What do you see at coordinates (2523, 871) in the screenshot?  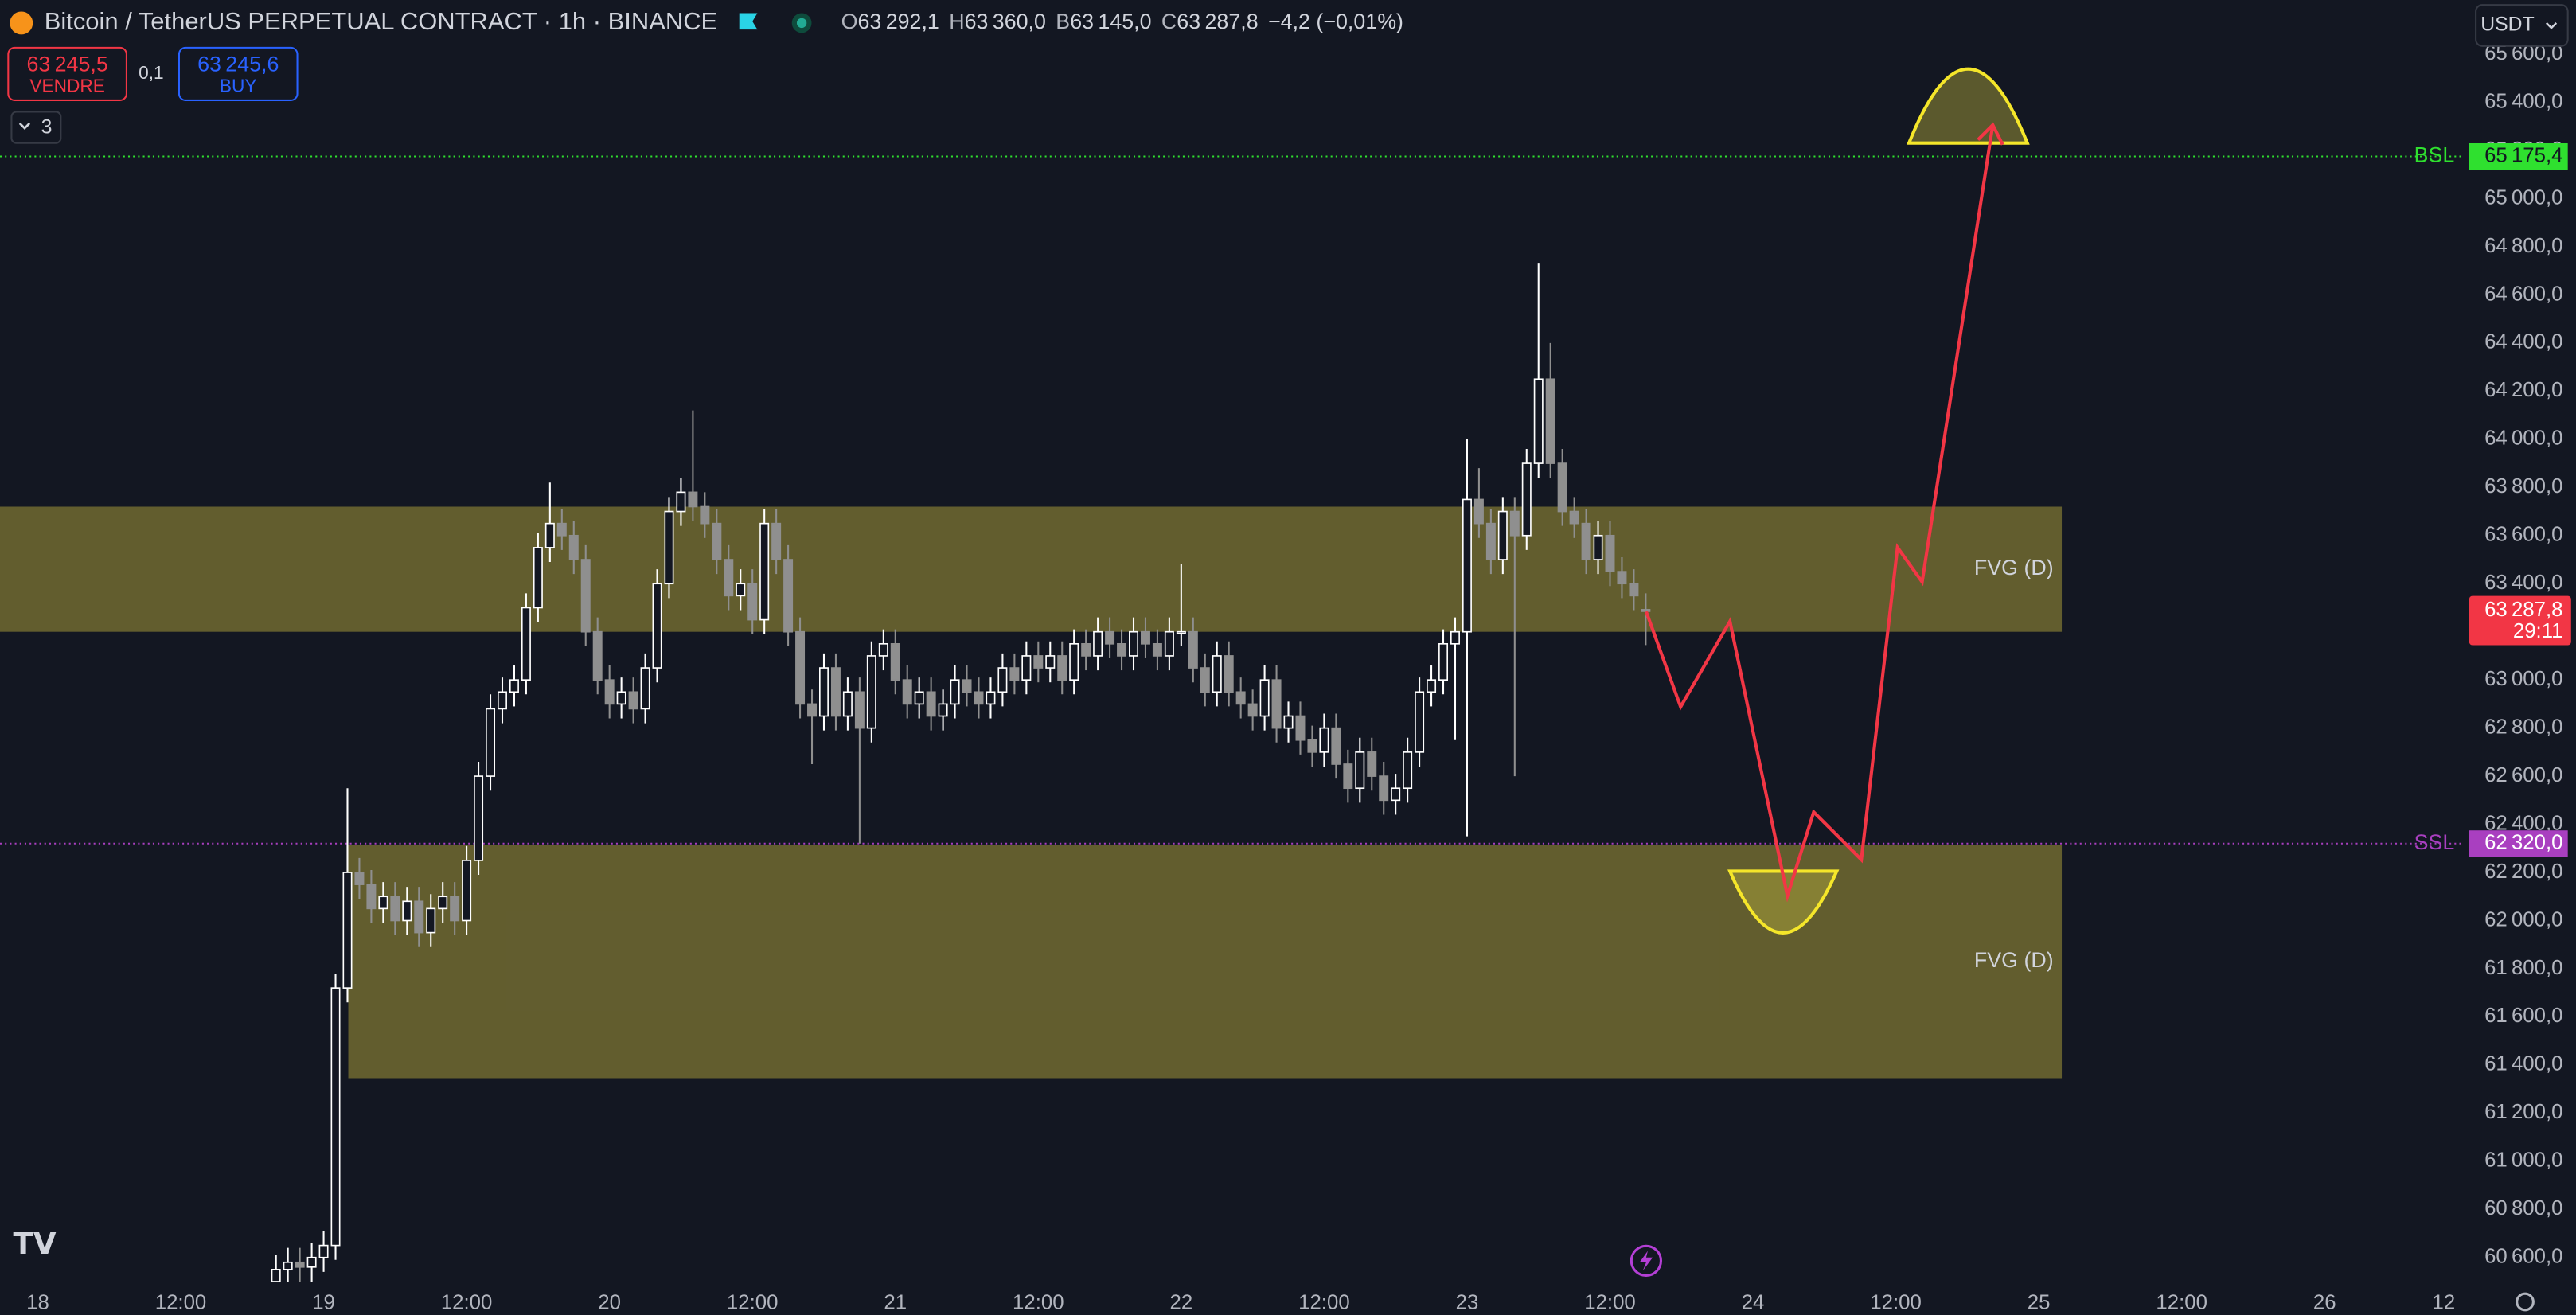 I see `y-tick-label: 62 200,0` at bounding box center [2523, 871].